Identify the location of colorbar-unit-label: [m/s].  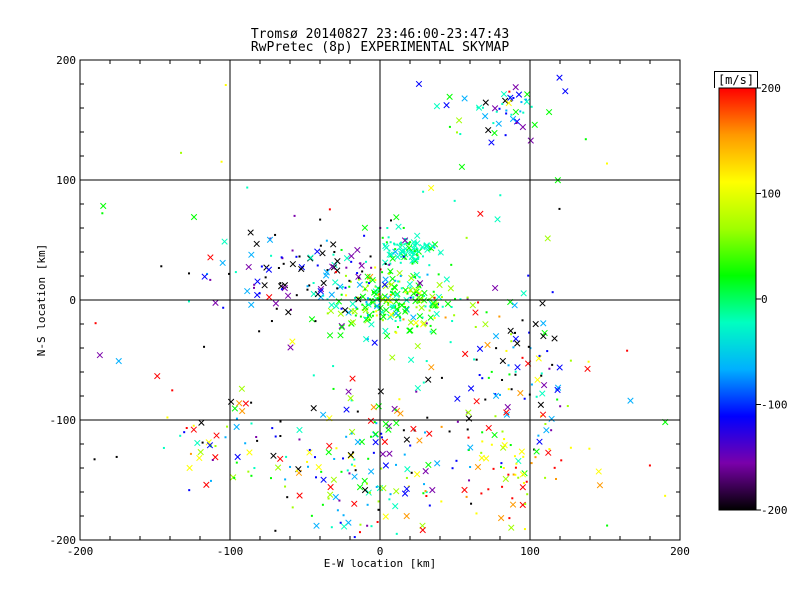
(736, 79).